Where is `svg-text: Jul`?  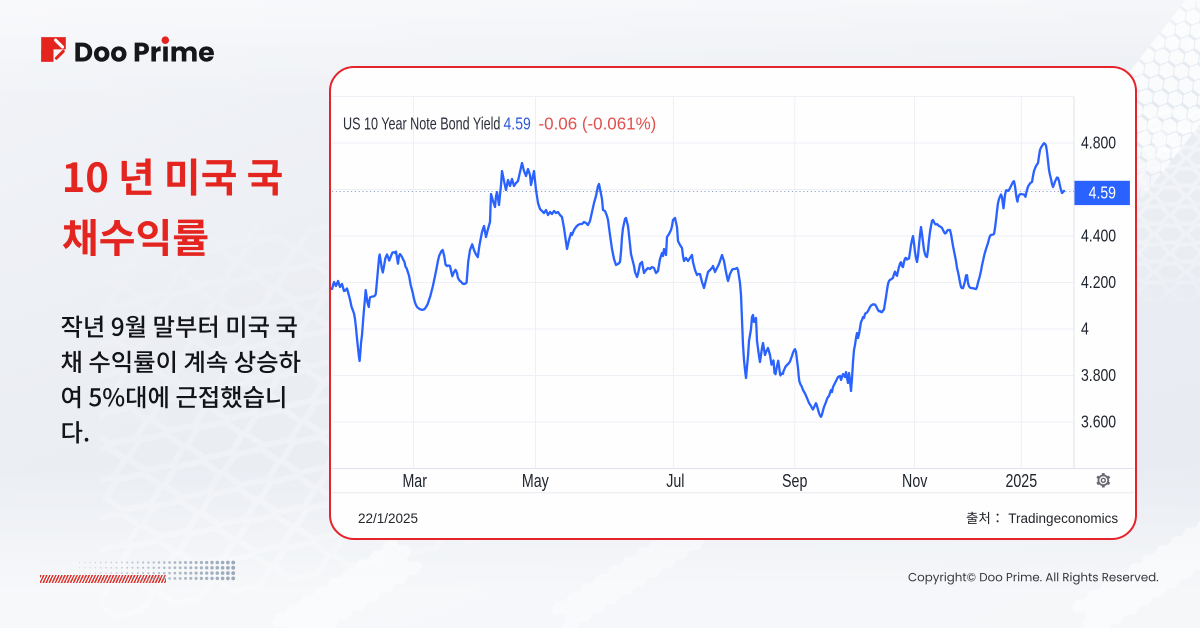
svg-text: Jul is located at coordinates (675, 481).